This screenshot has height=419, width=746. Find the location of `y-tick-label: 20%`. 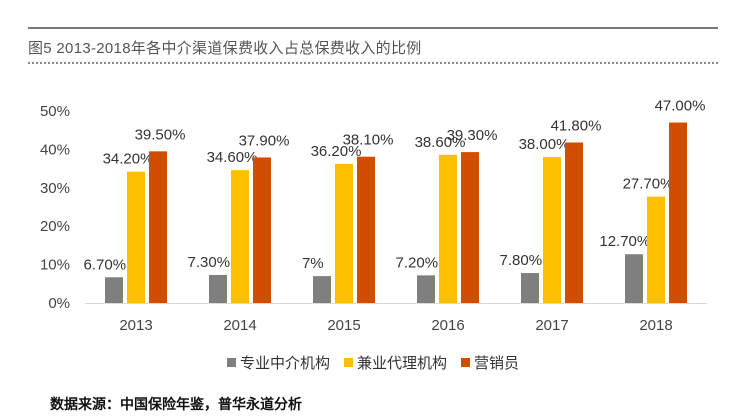

y-tick-label: 20% is located at coordinates (55, 226).